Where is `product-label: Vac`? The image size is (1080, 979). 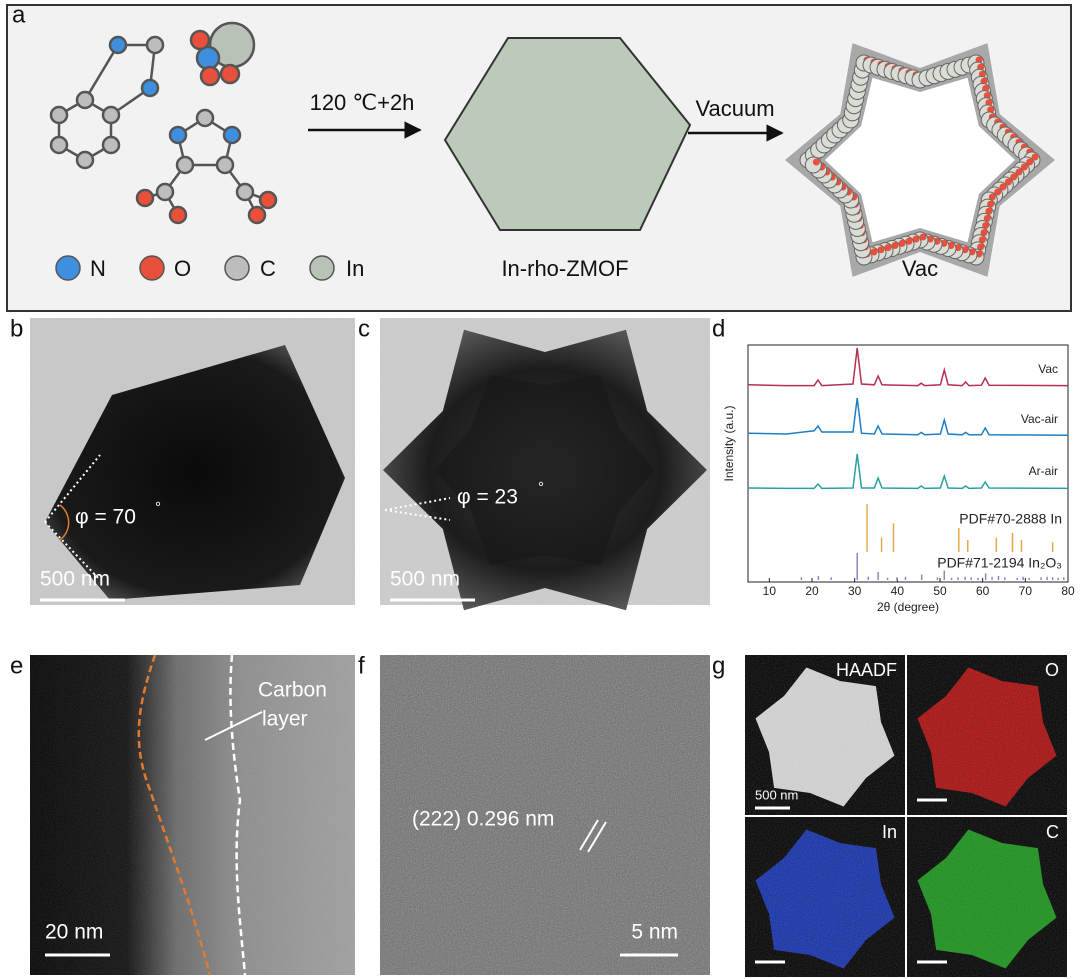
product-label: Vac is located at coordinates (920, 268).